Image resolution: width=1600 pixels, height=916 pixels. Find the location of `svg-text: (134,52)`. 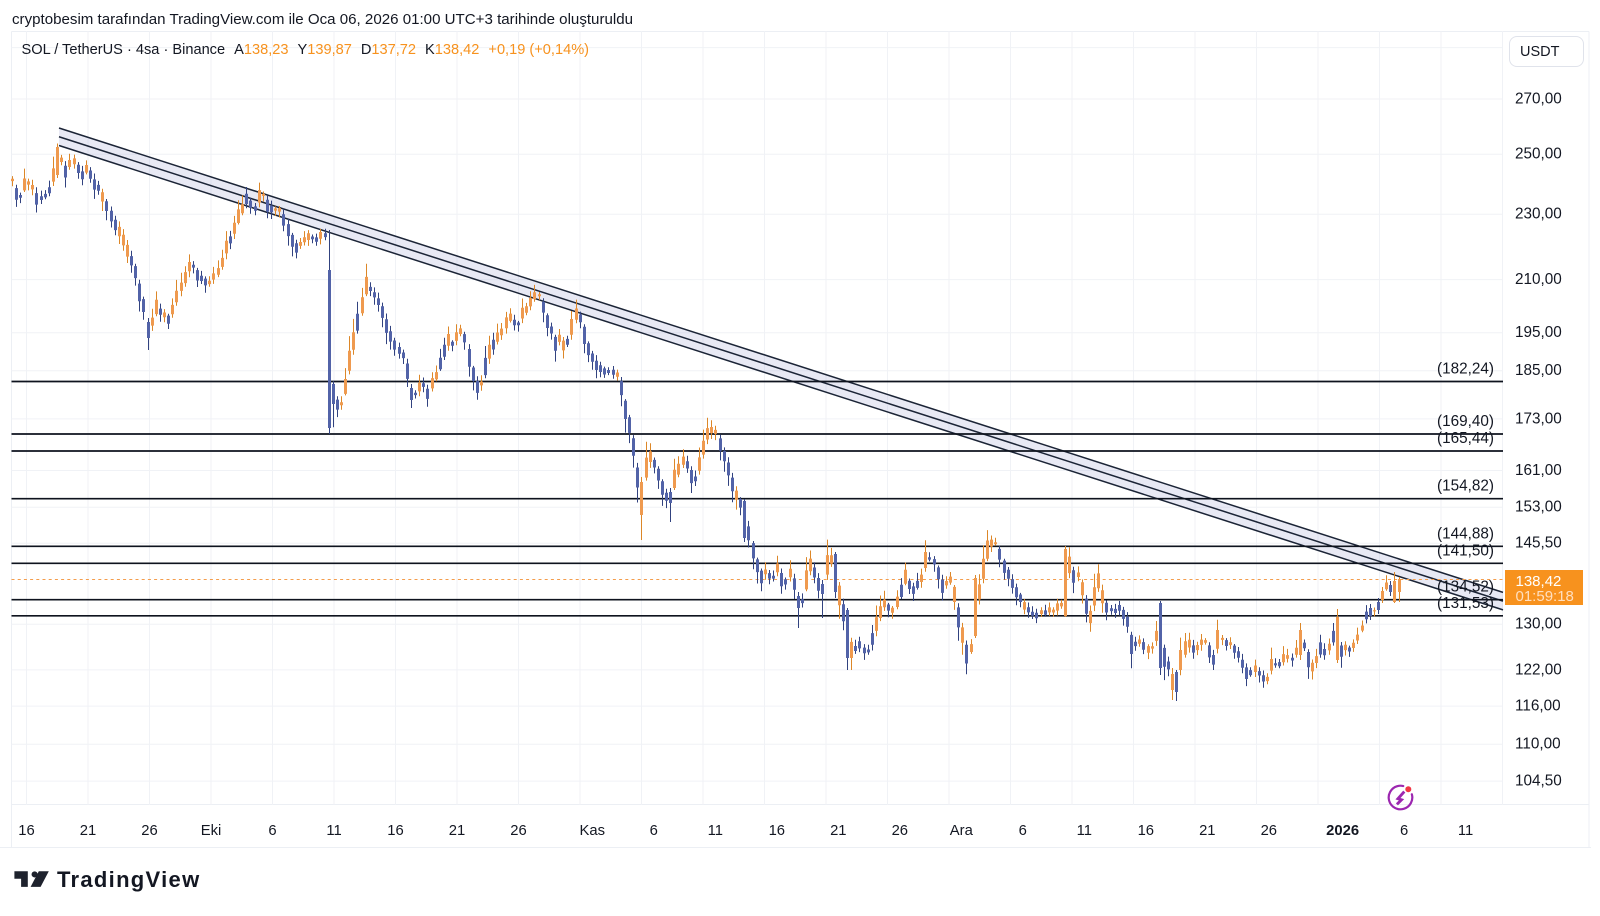

svg-text: (134,52) is located at coordinates (1465, 587).